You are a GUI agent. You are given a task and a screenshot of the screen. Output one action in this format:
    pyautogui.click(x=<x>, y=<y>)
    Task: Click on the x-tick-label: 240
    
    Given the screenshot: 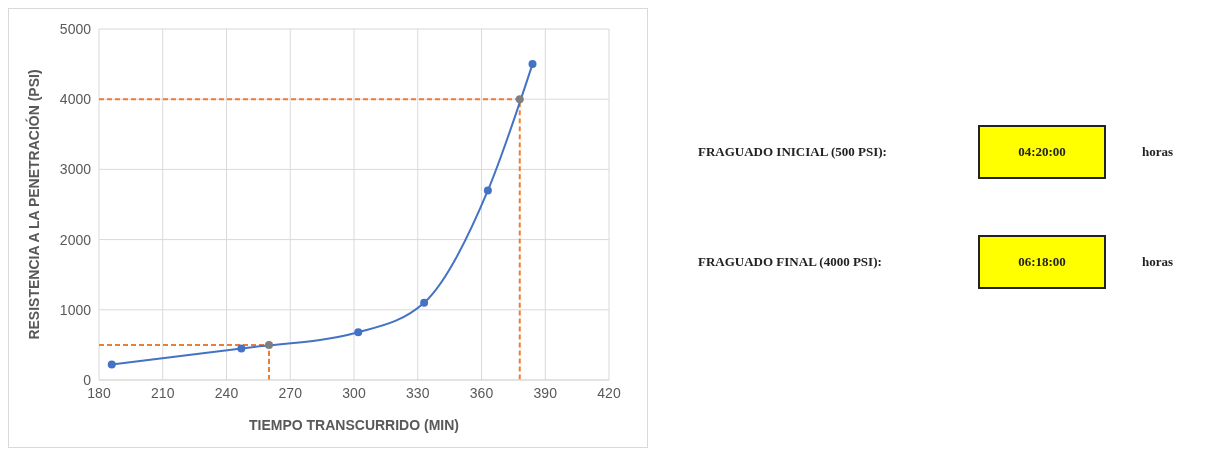 What is the action you would take?
    pyautogui.click(x=226, y=392)
    